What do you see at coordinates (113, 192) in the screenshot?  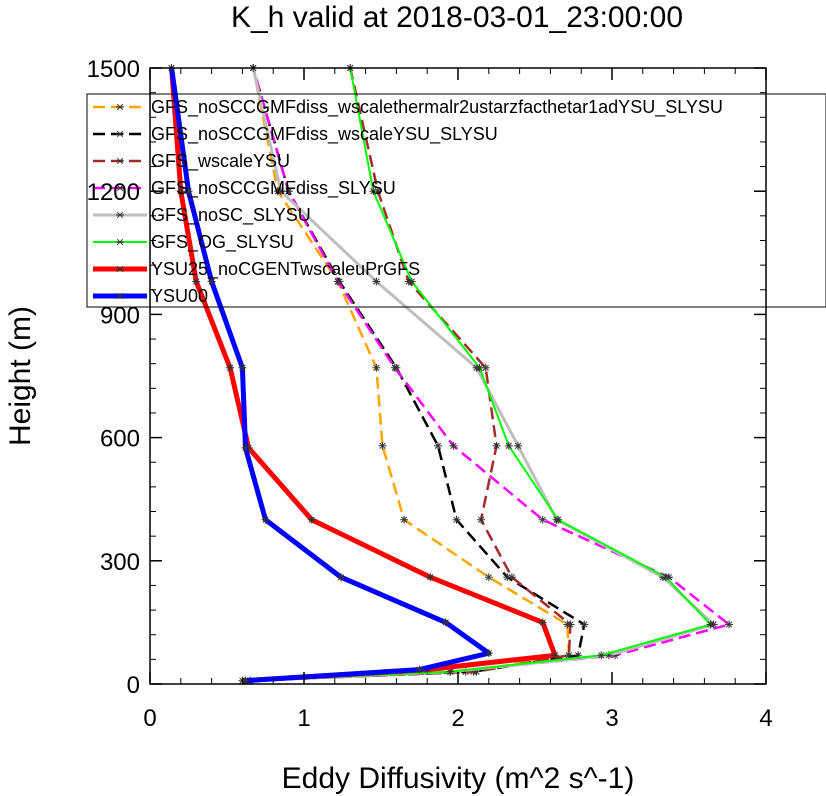 I see `y-tick-label: 1200` at bounding box center [113, 192].